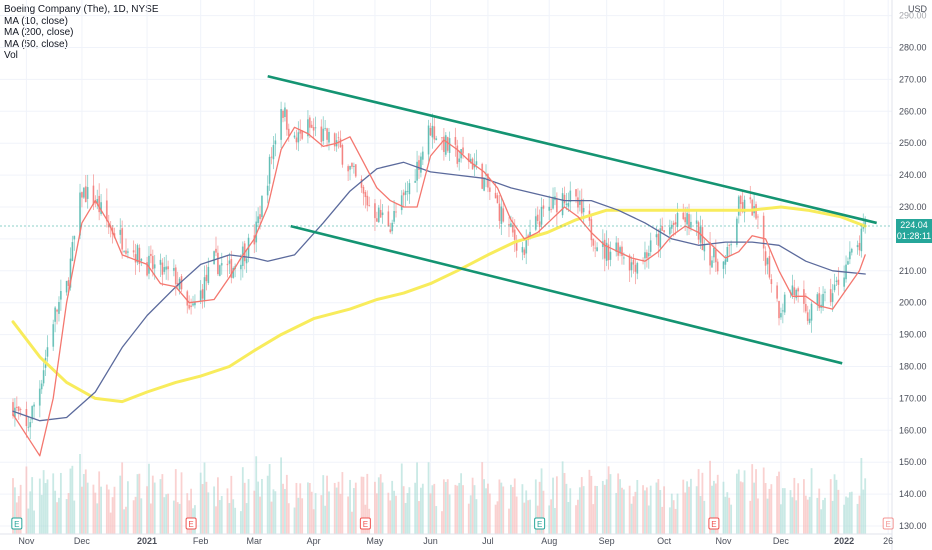 Image resolution: width=932 pixels, height=550 pixels. What do you see at coordinates (36, 21) in the screenshot?
I see `indicator-ma10: MA (10, close)` at bounding box center [36, 21].